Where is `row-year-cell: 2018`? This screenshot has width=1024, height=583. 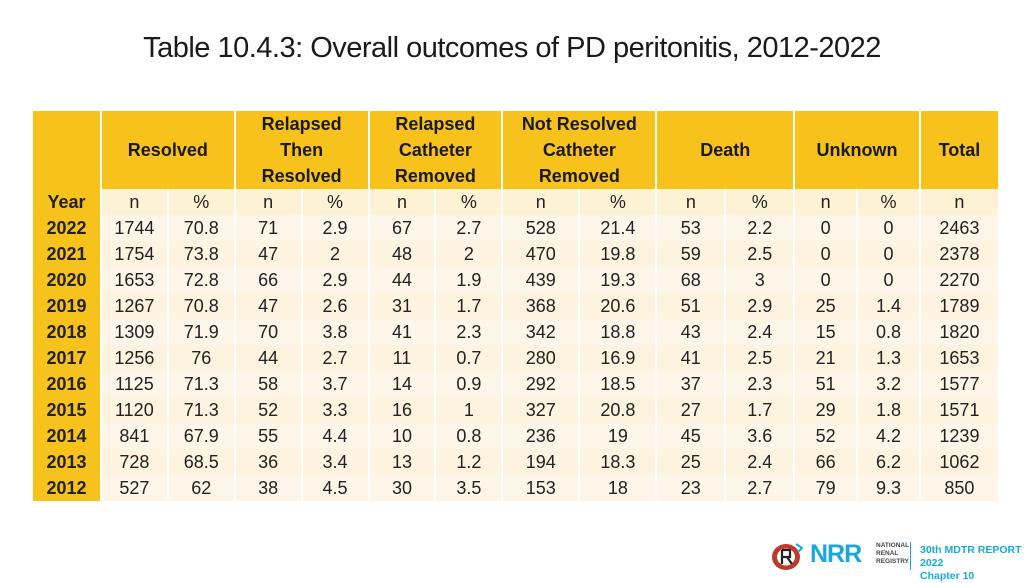 row-year-cell: 2018 is located at coordinates (66, 332).